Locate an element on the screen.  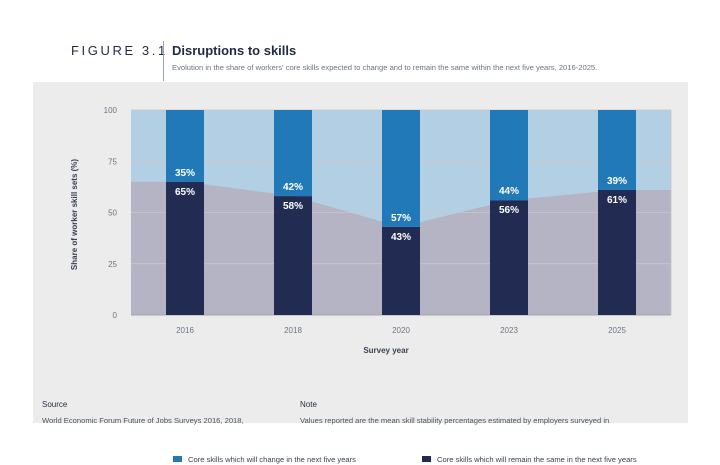
x-axis-title: Survey year is located at coordinates (385, 350).